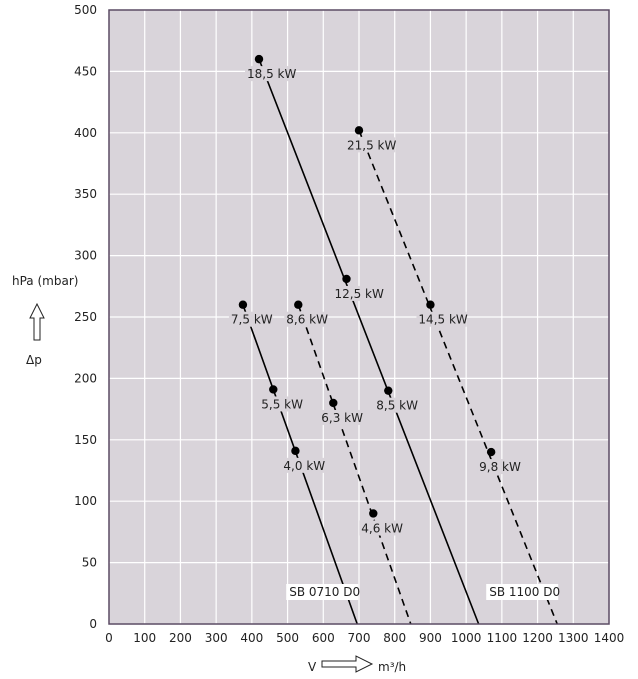 Image resolution: width=638 pixels, height=679 pixels. What do you see at coordinates (251, 638) in the screenshot?
I see `x-tick-label: 400` at bounding box center [251, 638].